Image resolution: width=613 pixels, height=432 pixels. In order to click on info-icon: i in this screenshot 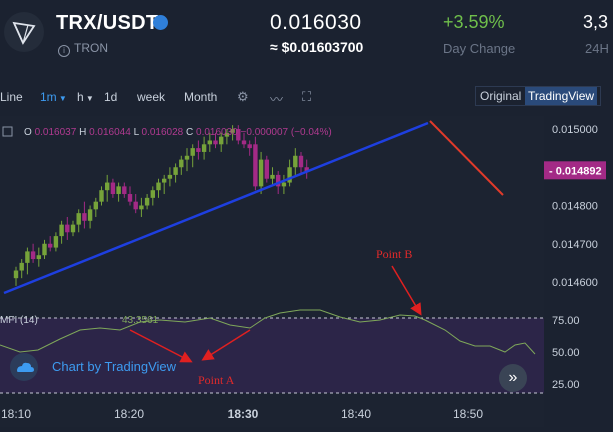, I will do `click(64, 51)`.